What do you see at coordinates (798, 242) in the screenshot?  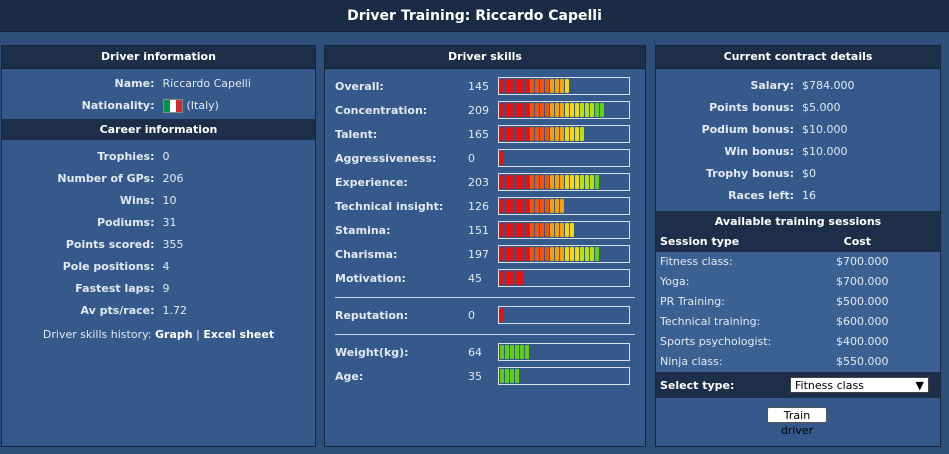 I see `training-table-header: Session type Cost` at bounding box center [798, 242].